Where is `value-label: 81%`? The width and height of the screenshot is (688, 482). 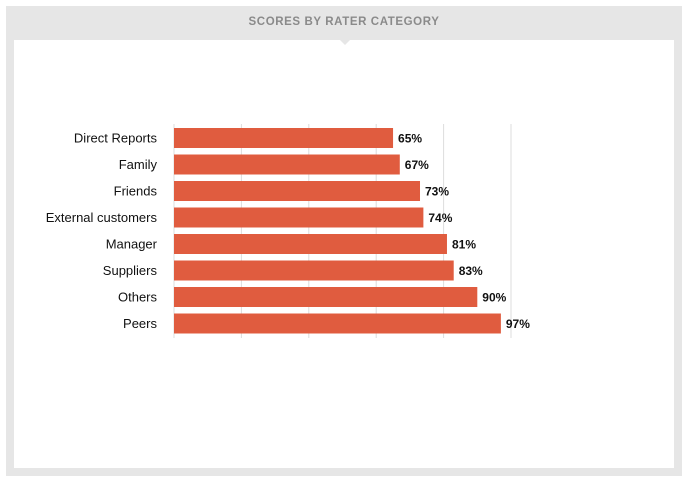 value-label: 81% is located at coordinates (464, 245).